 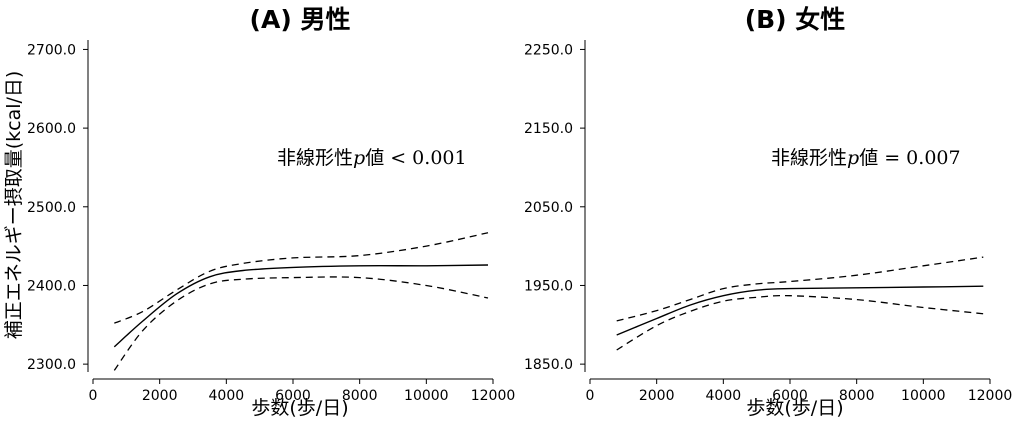 I want to click on annotation-value: 値 = 0.007, so click(x=909, y=158).